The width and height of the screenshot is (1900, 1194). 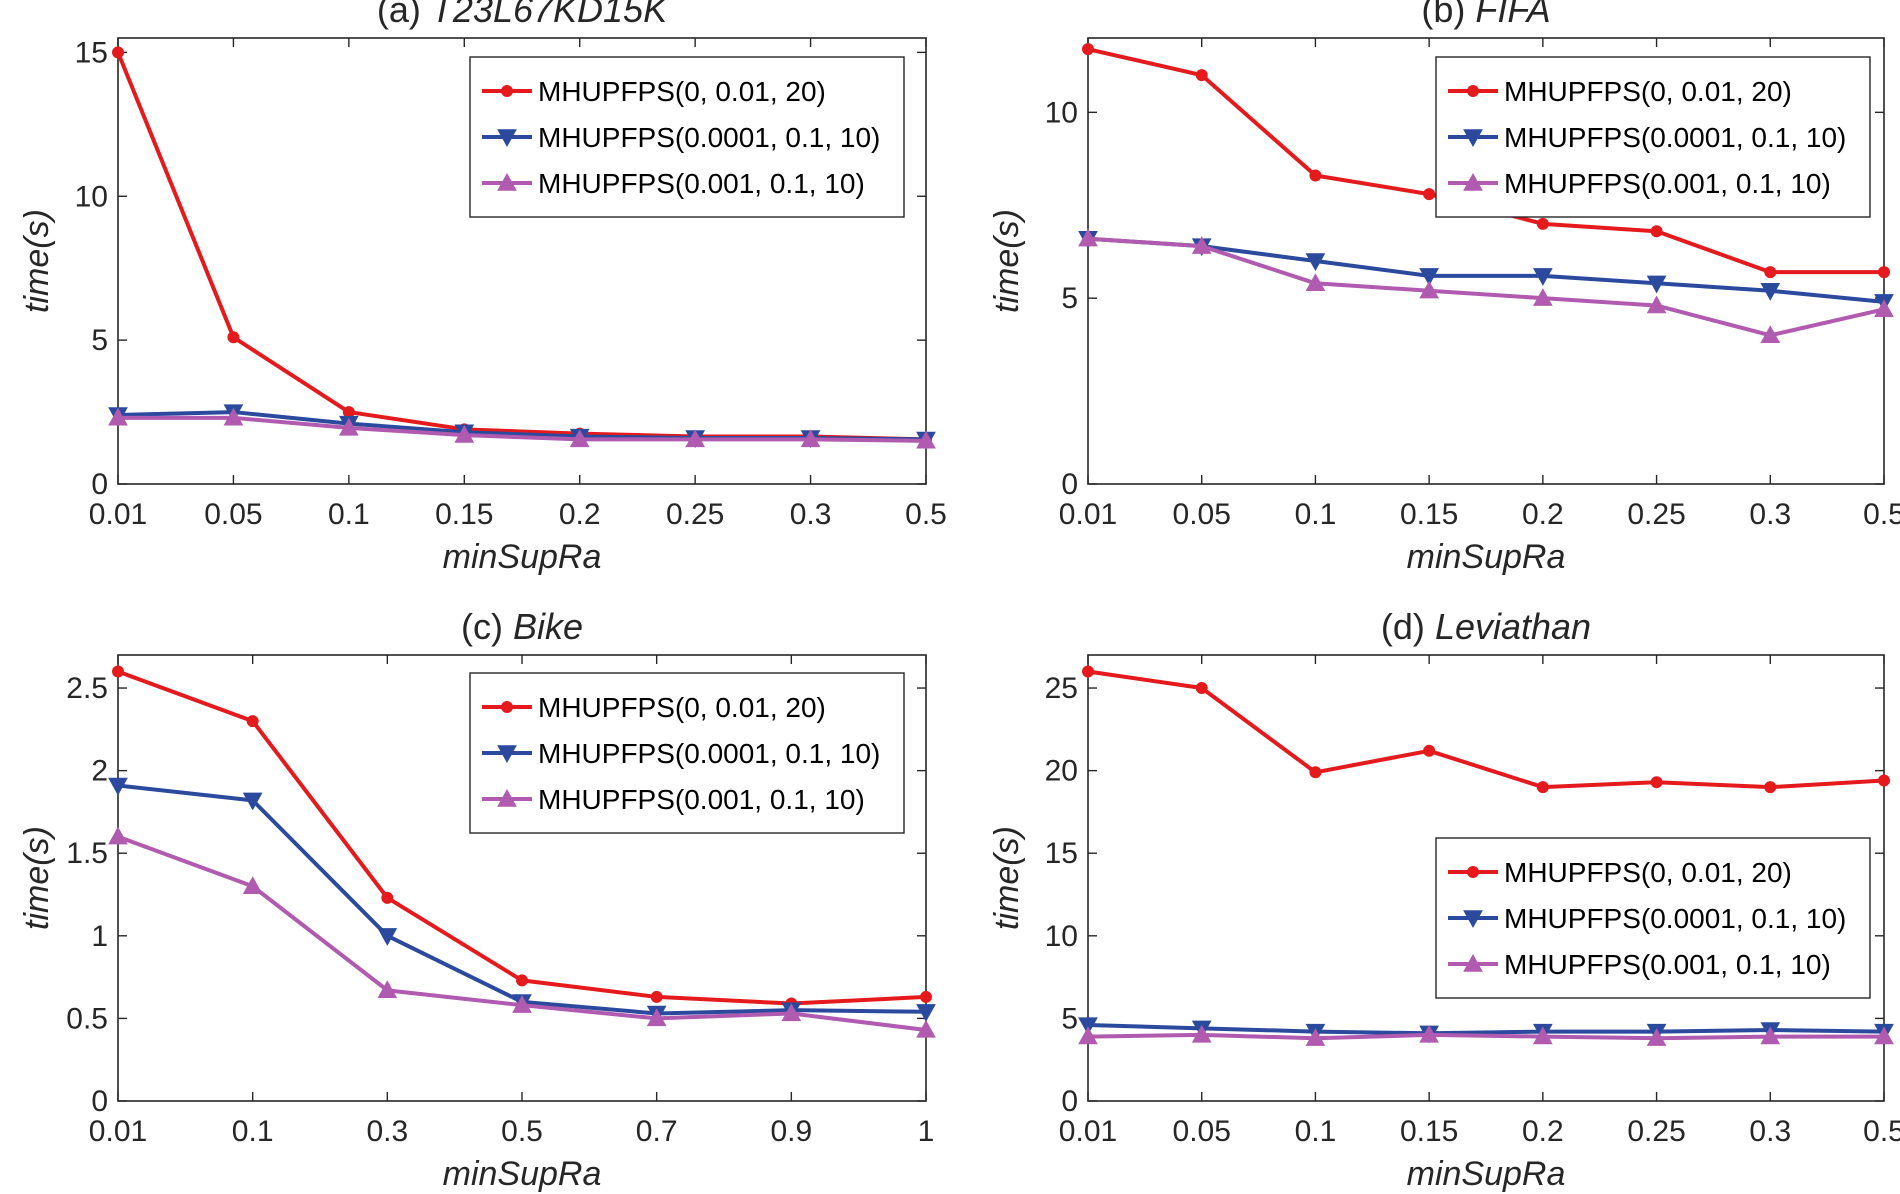 I want to click on chart-title-prefix: (c), so click(x=482, y=626).